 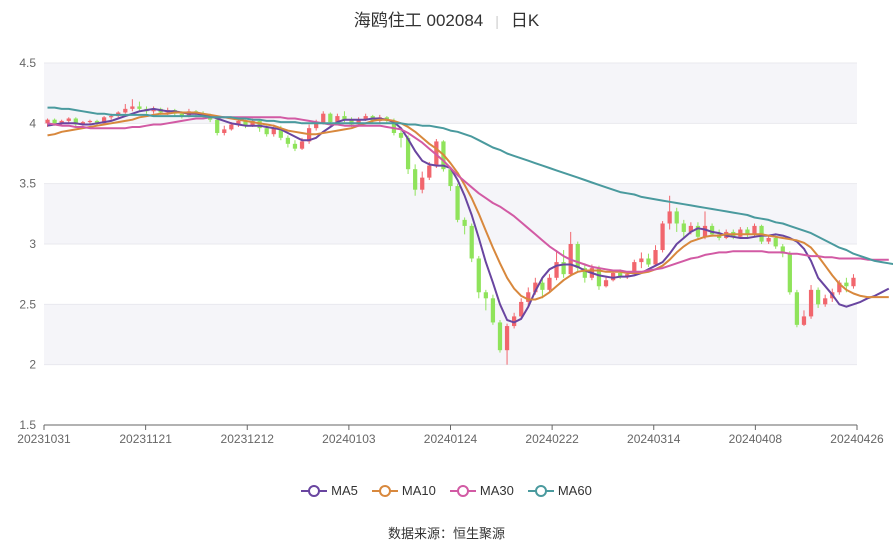 What do you see at coordinates (420, 533) in the screenshot?
I see `source-label: 数据来源：` at bounding box center [420, 533].